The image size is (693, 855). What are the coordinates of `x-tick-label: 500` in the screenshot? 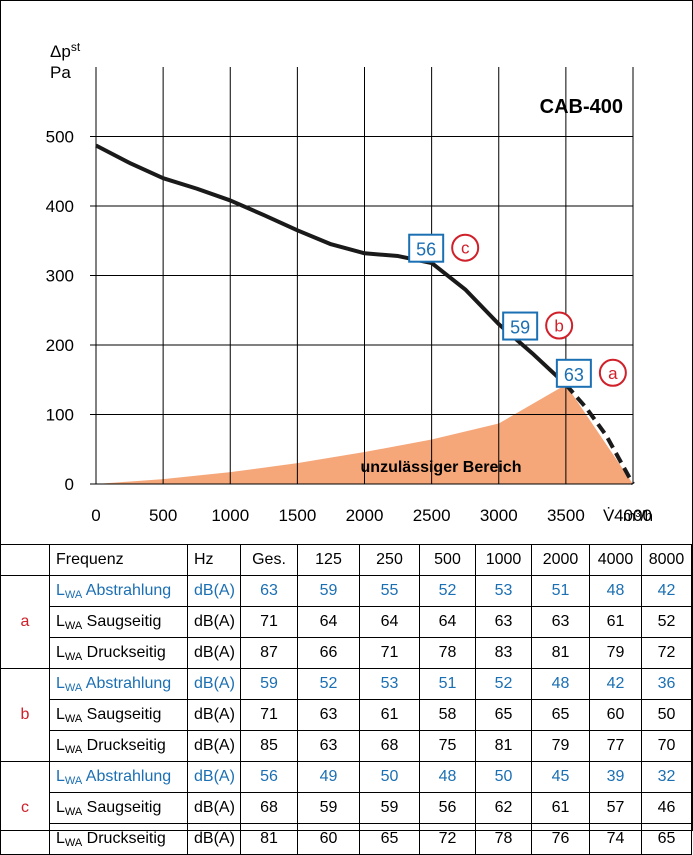 It's located at (163, 515).